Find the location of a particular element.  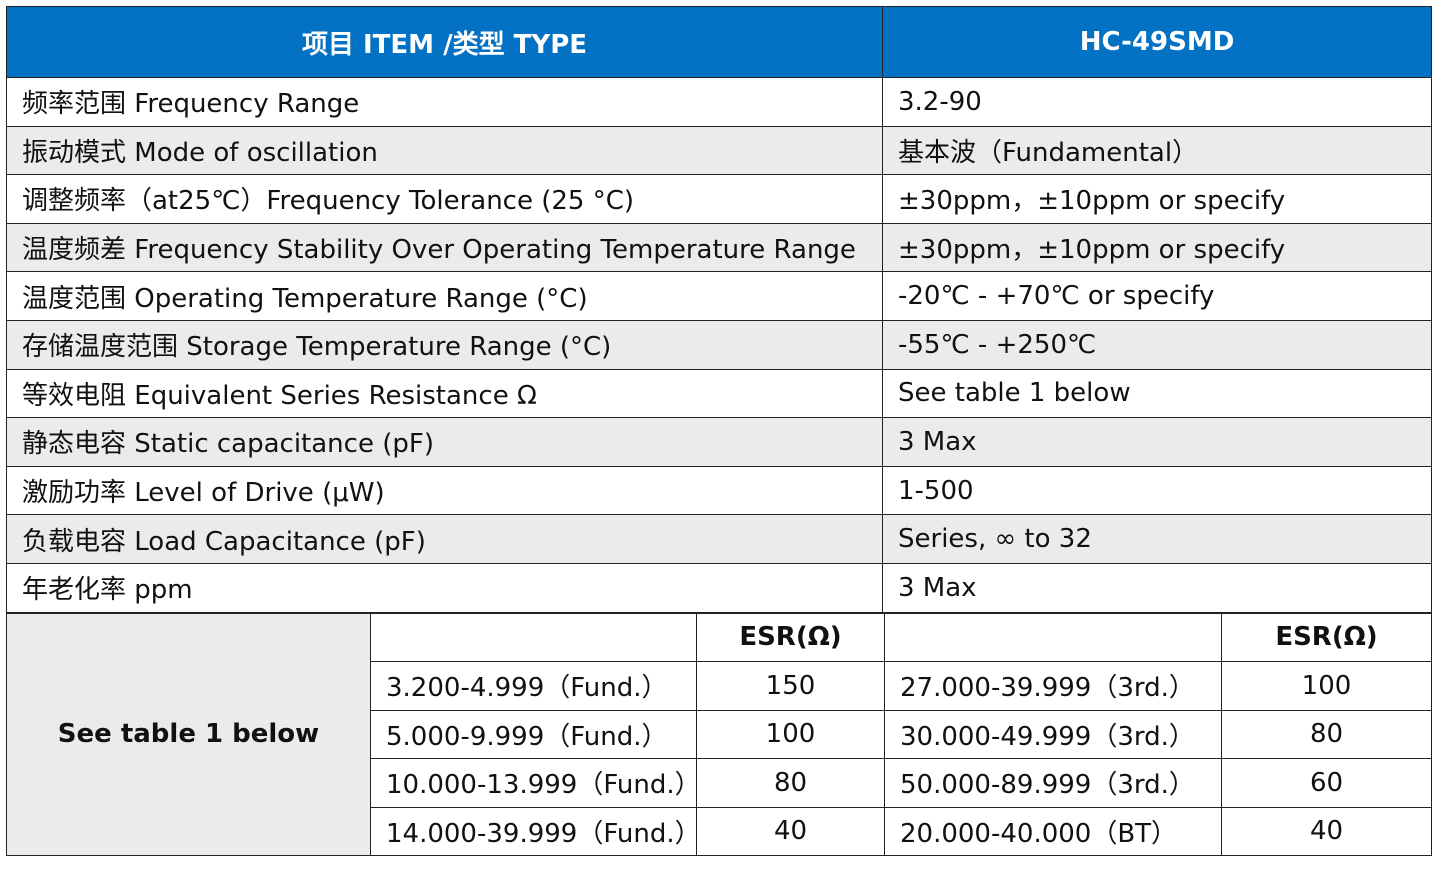

esr-right-range: 27.000-39.999（3rd.） is located at coordinates (1053, 686).